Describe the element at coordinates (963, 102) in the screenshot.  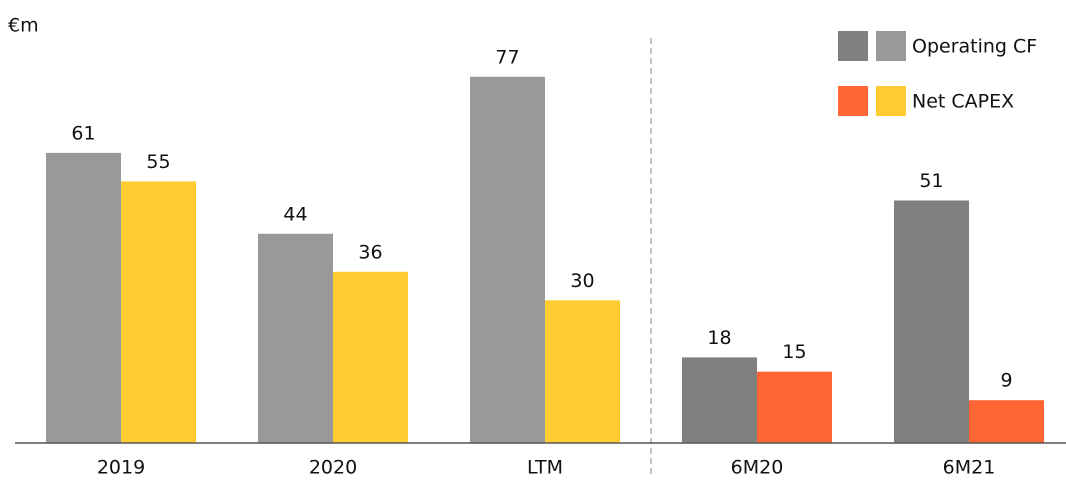
I see `legend-label: Net CAPEX` at that location.